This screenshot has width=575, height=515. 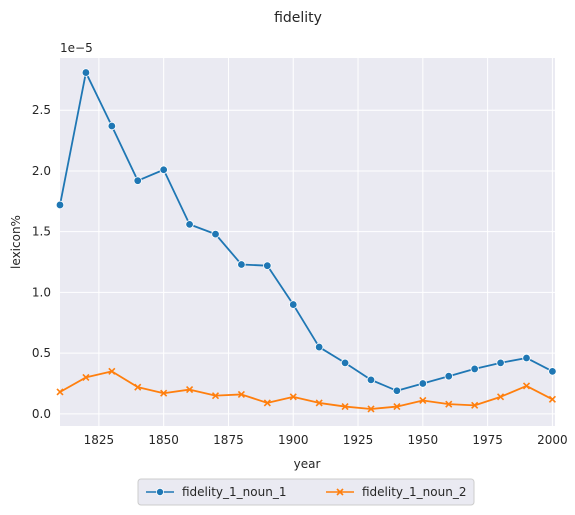 What do you see at coordinates (358, 440) in the screenshot?
I see `x-tick-label: 1925` at bounding box center [358, 440].